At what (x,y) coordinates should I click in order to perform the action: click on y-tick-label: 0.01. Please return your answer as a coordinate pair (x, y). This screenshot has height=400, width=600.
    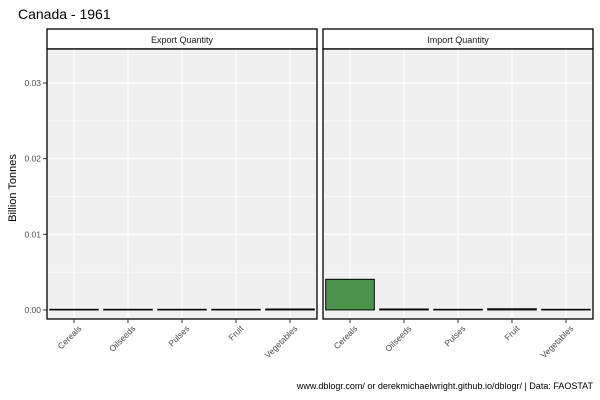
    Looking at the image, I should click on (32, 234).